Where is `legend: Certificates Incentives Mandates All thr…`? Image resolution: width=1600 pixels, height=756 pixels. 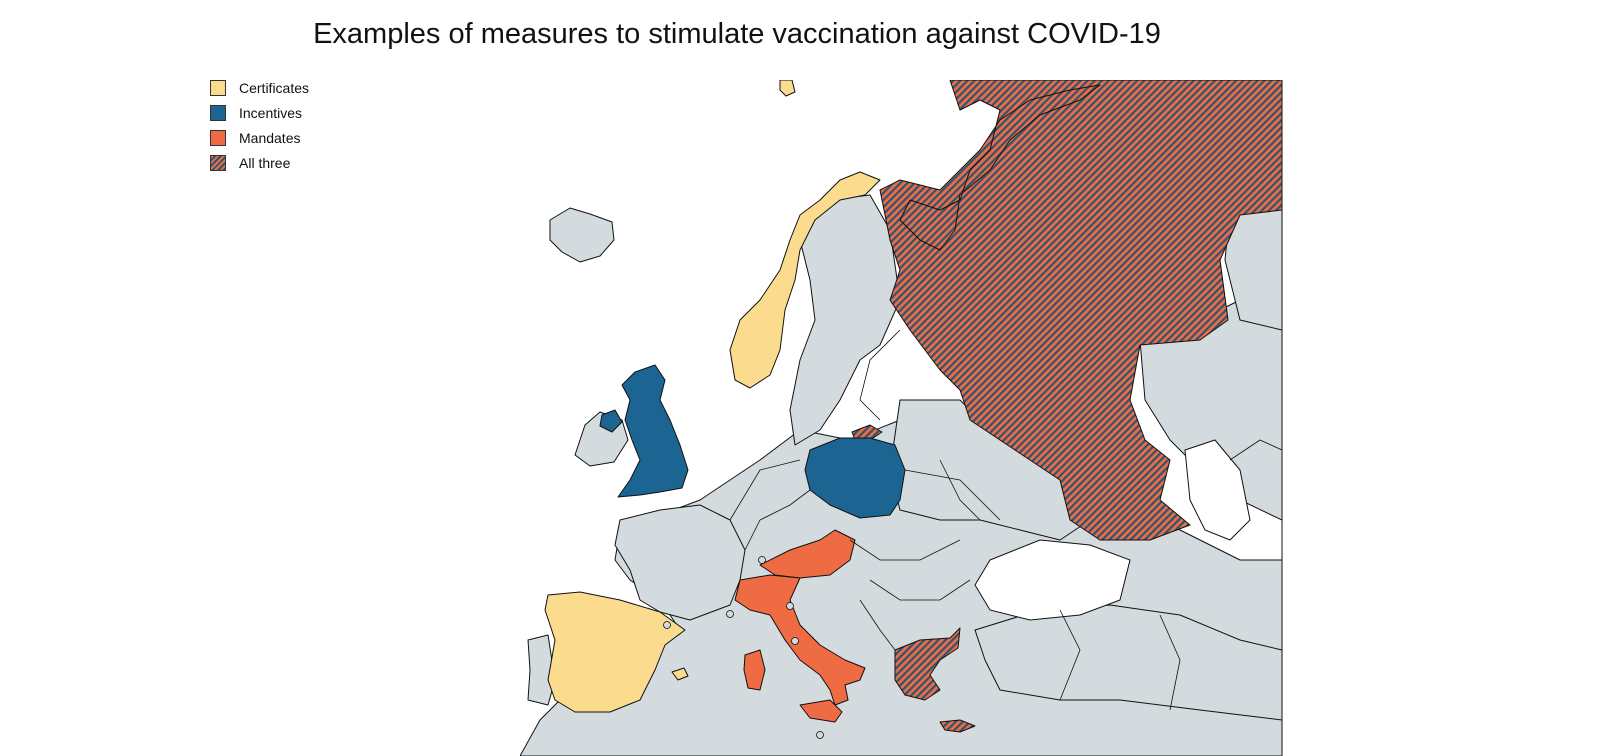
legend: Certificates Incentives Mandates All thr… is located at coordinates (259, 125).